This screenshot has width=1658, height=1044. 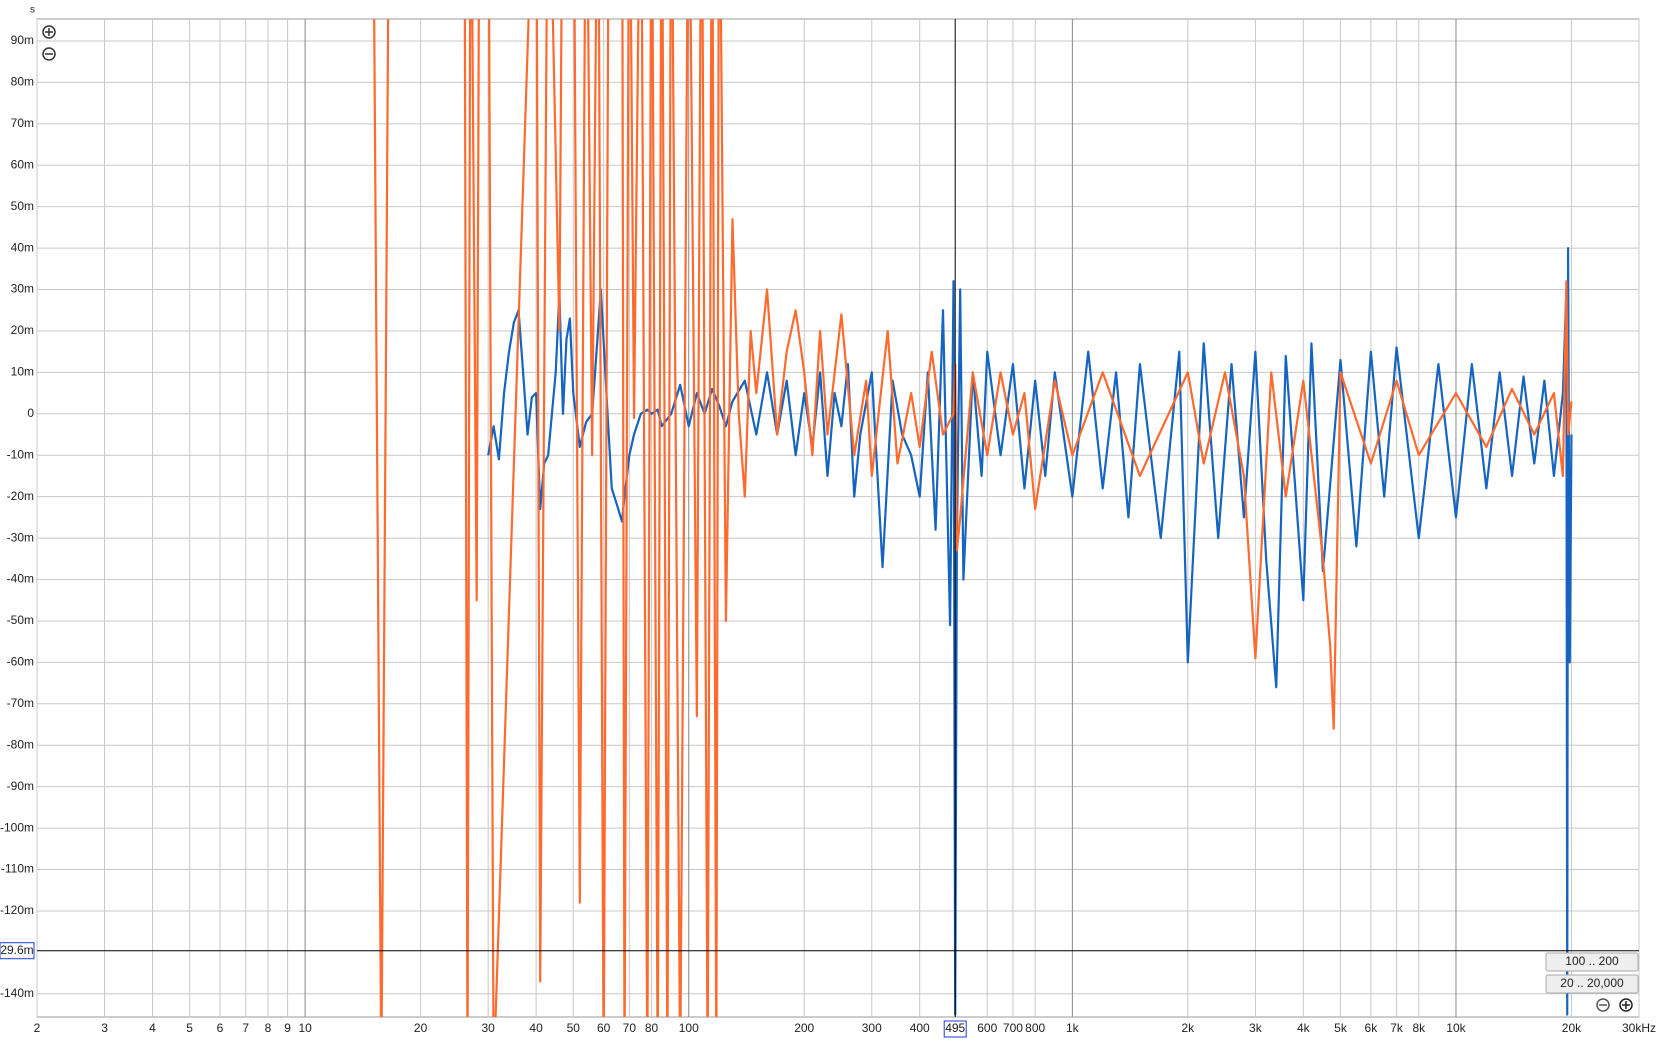 What do you see at coordinates (22, 164) in the screenshot?
I see `y-tick-label: 60m` at bounding box center [22, 164].